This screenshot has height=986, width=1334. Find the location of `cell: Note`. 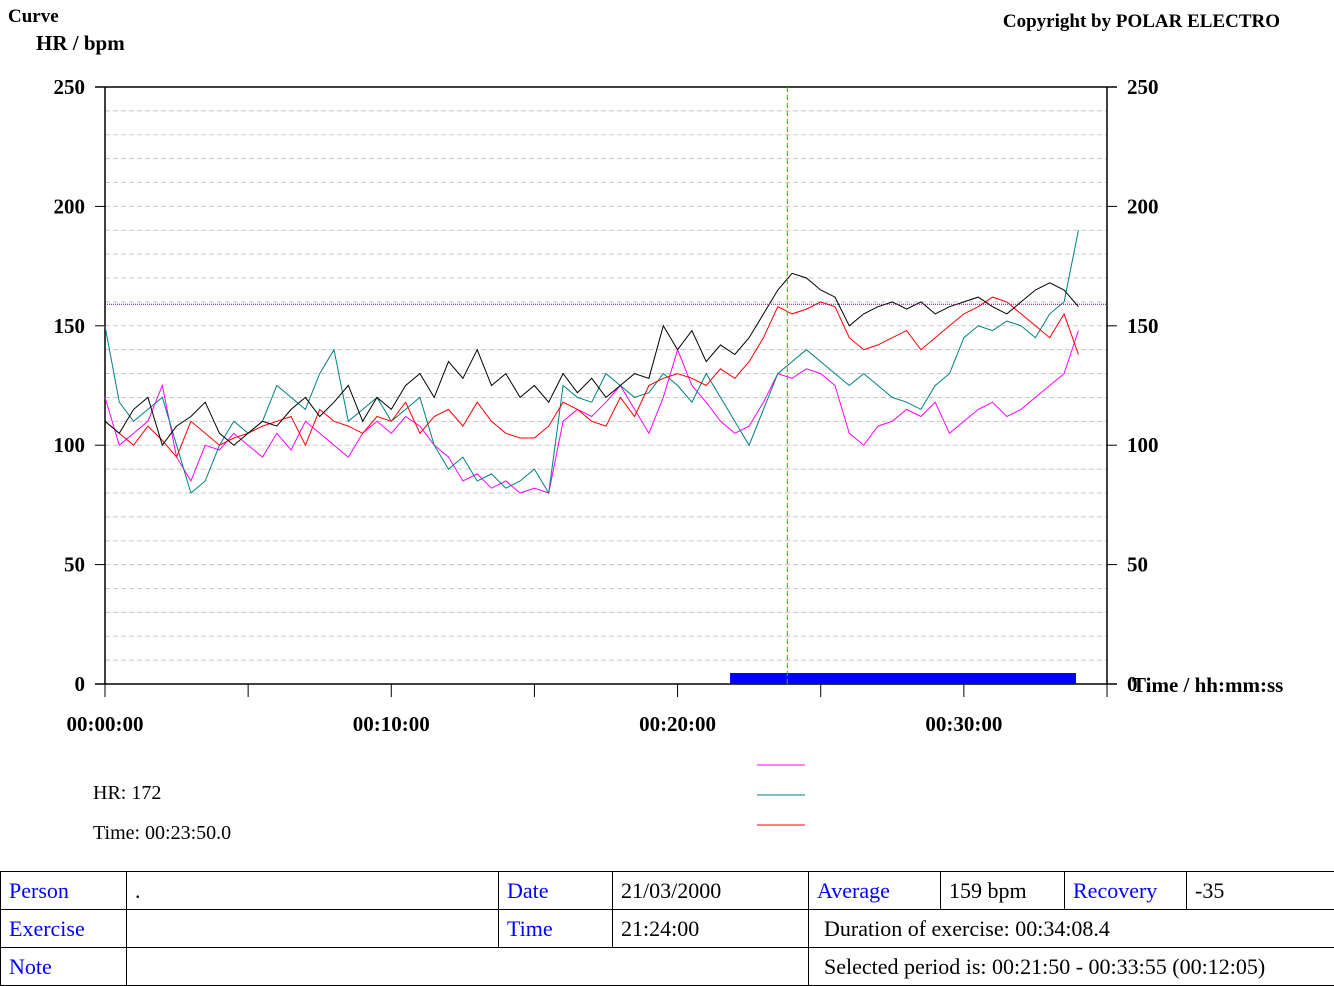

cell: Note is located at coordinates (64, 967).